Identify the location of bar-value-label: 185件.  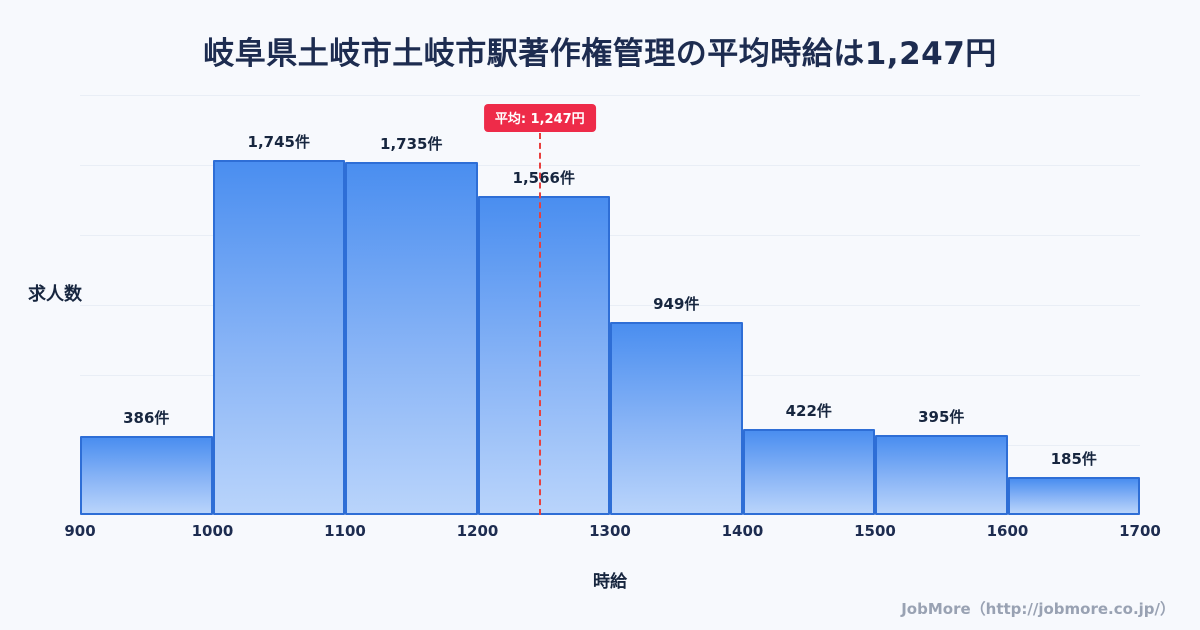
(1073, 459).